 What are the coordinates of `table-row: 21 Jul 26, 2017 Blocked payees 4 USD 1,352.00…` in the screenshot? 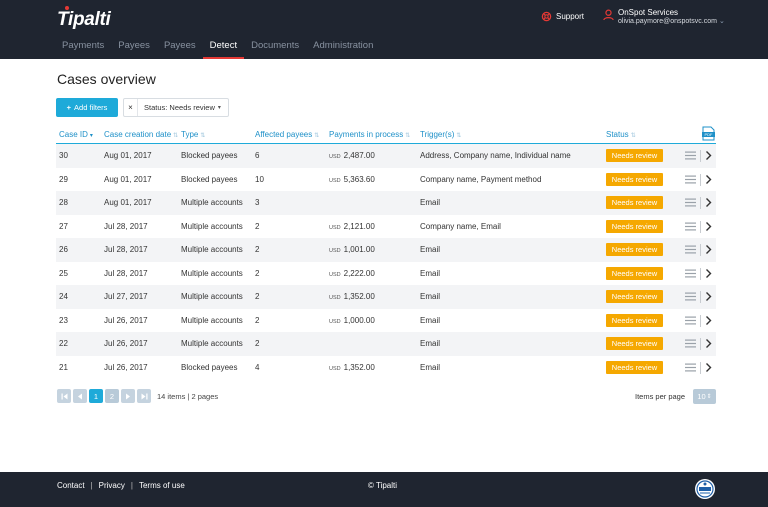 It's located at (386, 368).